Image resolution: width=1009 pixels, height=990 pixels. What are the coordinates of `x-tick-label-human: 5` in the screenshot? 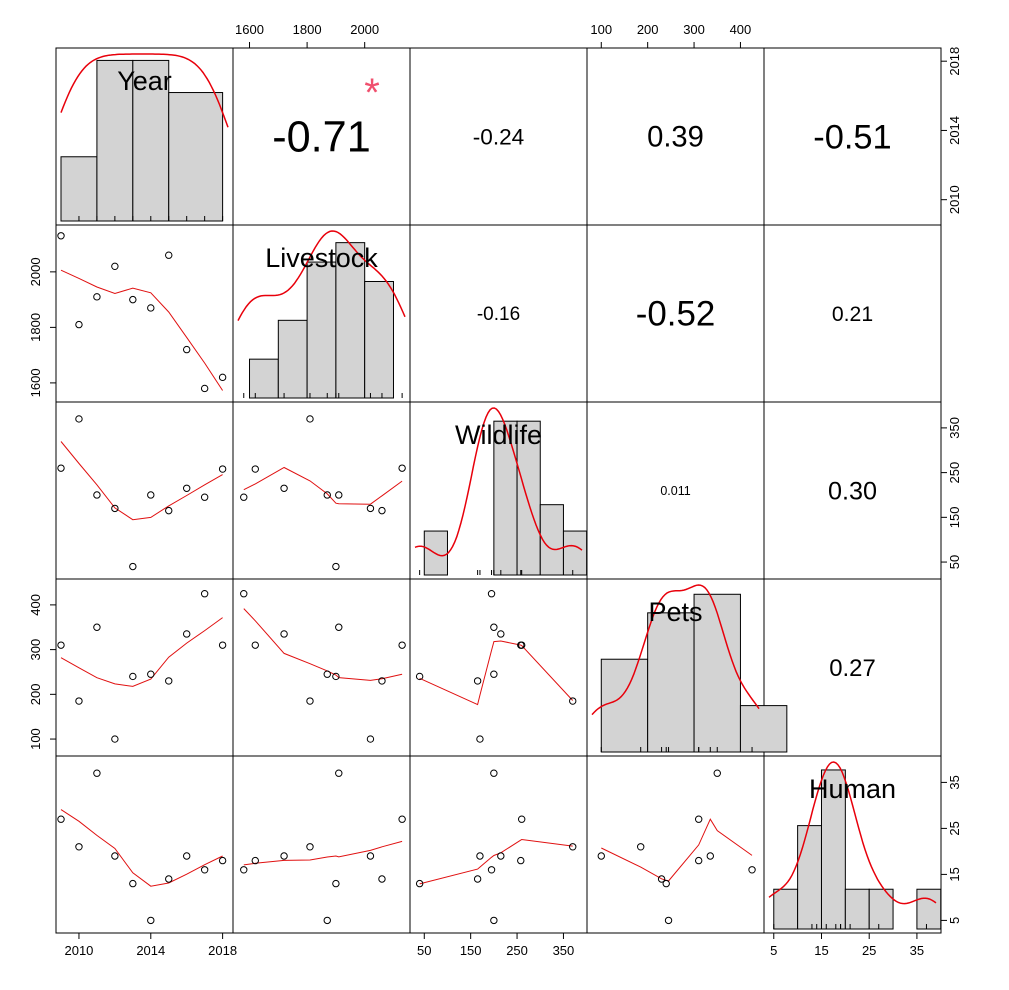 It's located at (773, 950).